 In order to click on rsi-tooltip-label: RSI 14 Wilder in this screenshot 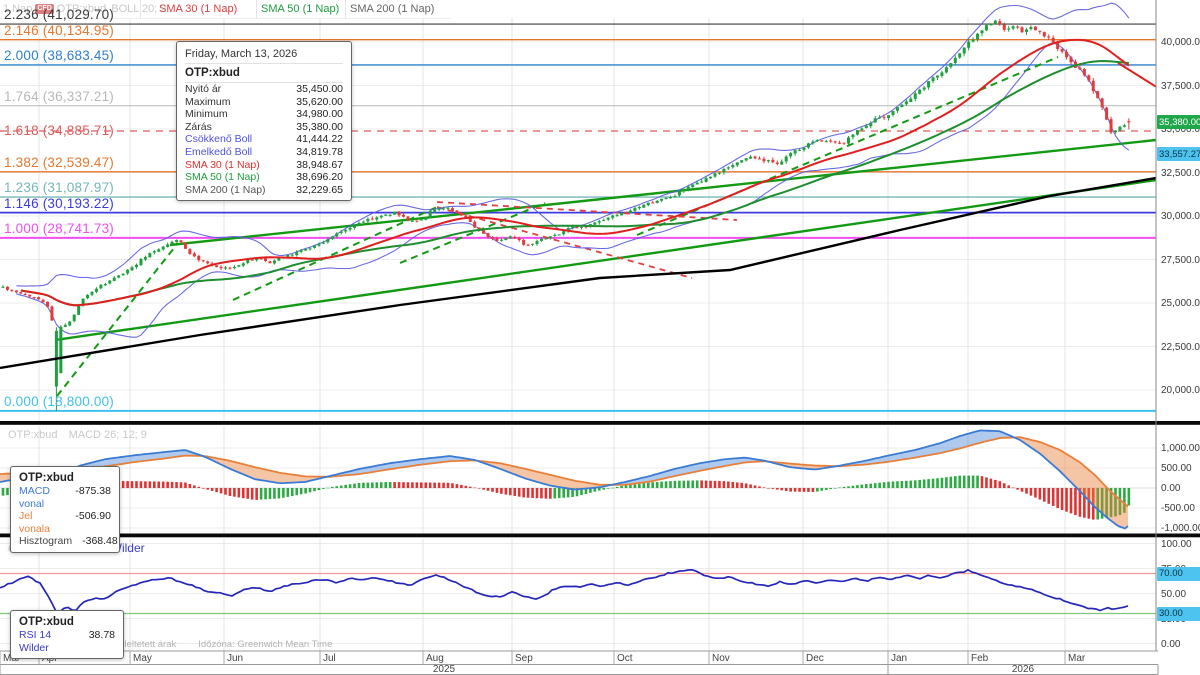, I will do `click(35, 641)`.